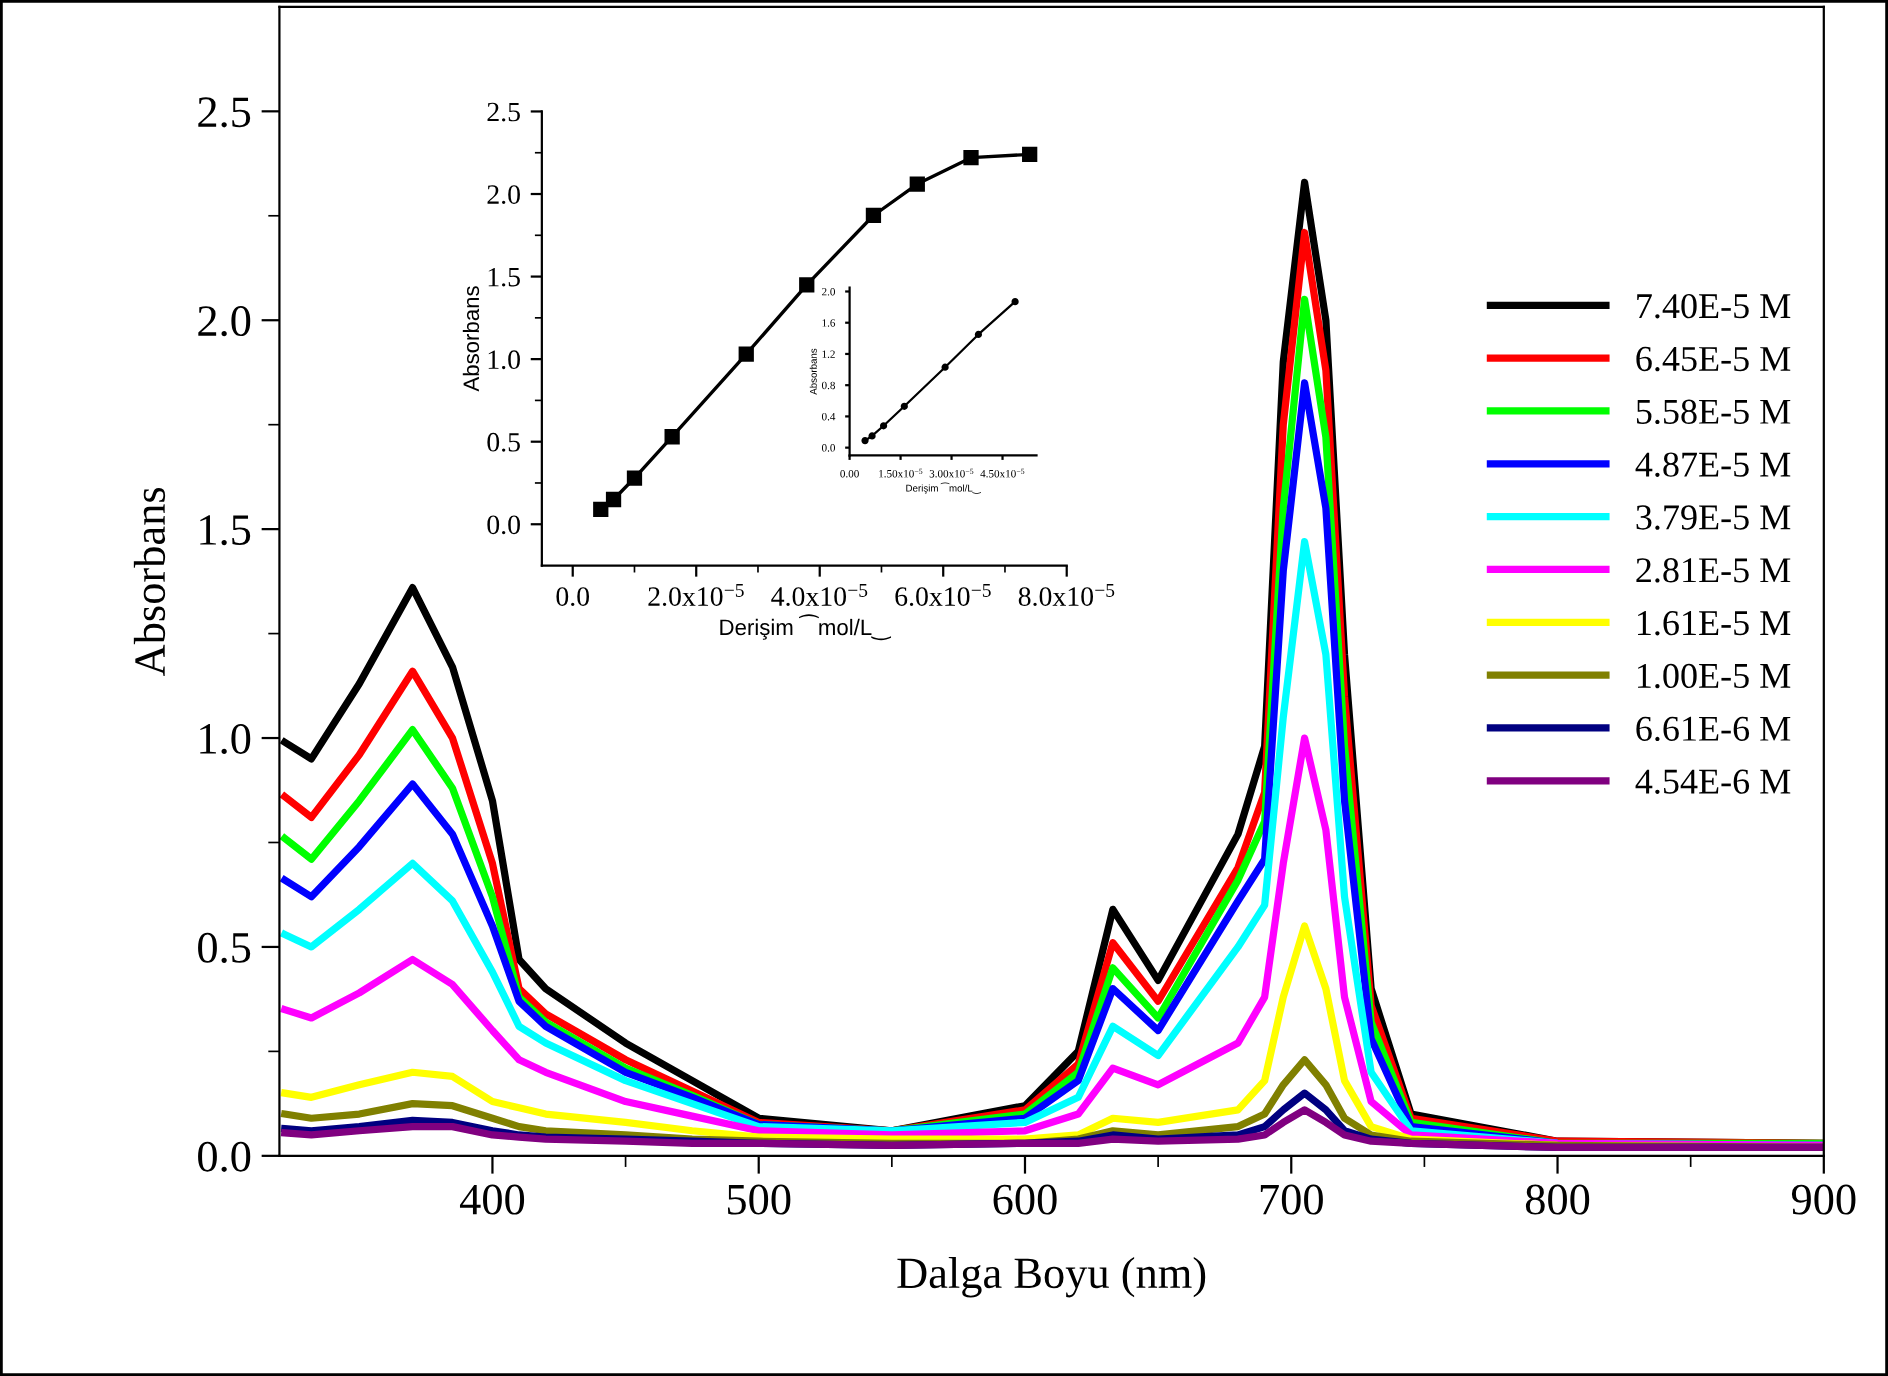 This screenshot has height=1376, width=1888. Describe the element at coordinates (943, 595) in the screenshot. I see `x-tick-label: 6.0x10$^{−5}$` at that location.